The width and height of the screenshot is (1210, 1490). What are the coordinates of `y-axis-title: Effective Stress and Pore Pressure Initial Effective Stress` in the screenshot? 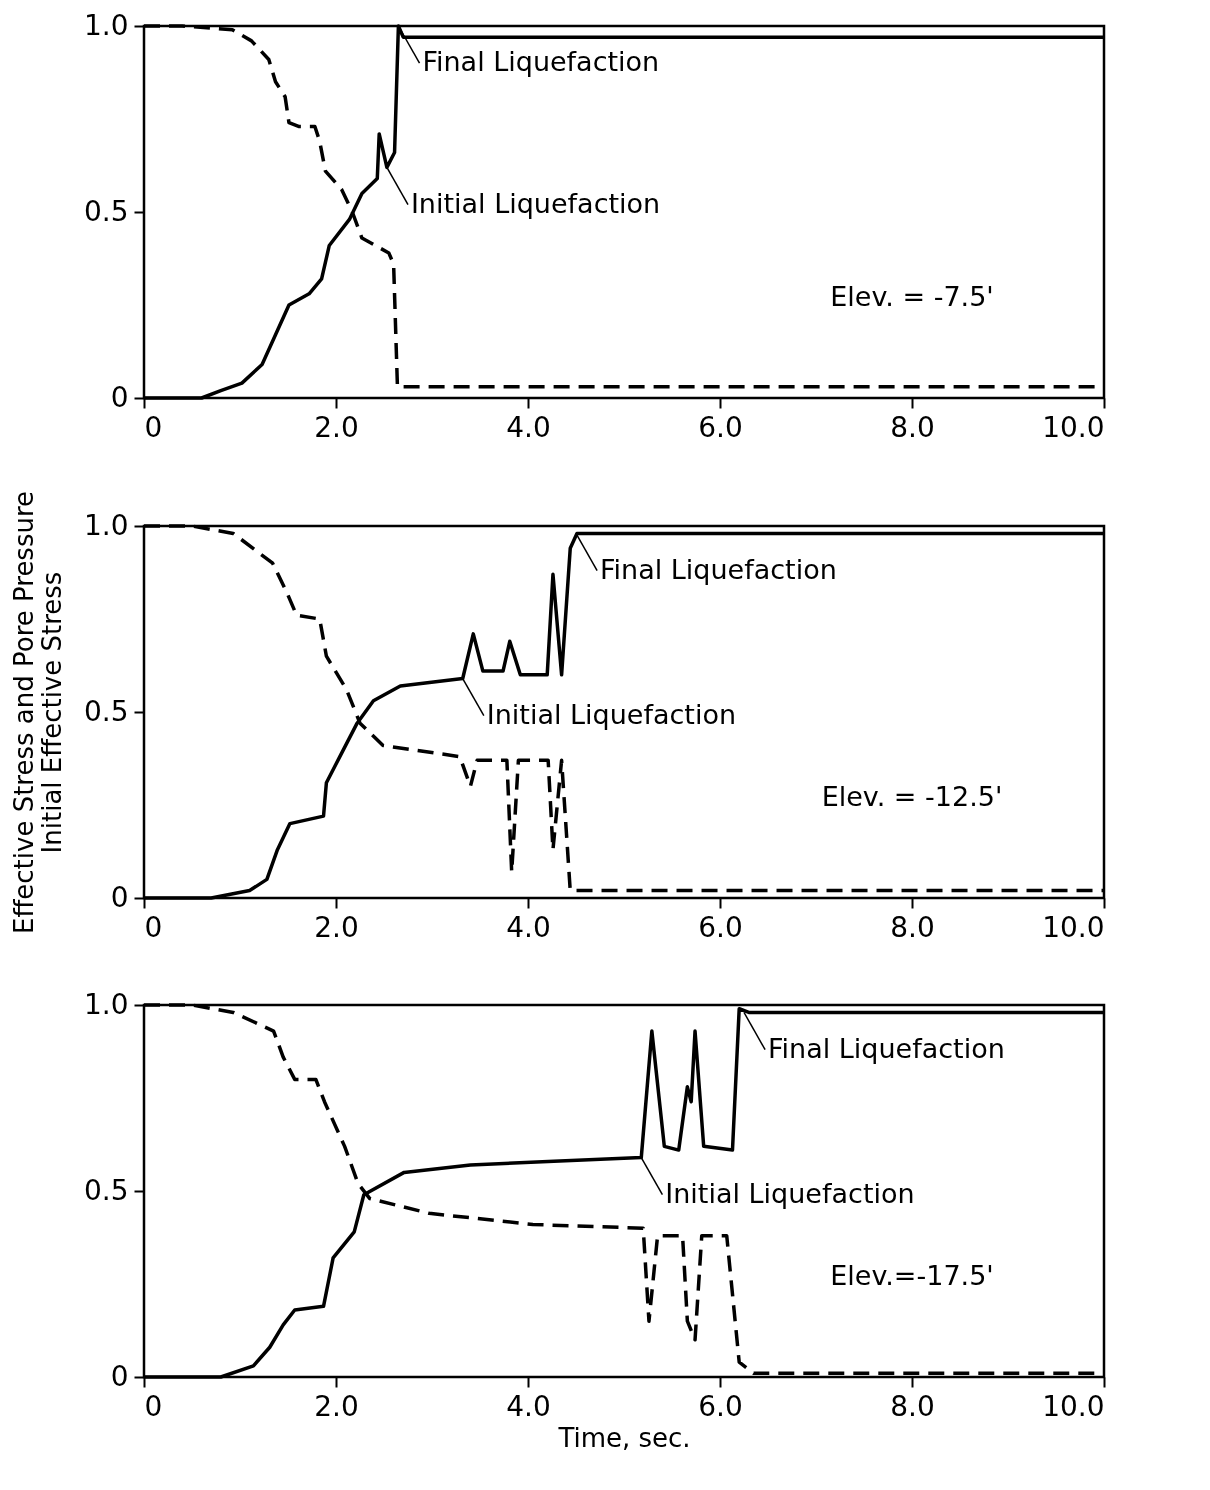 It's located at (37, 712).